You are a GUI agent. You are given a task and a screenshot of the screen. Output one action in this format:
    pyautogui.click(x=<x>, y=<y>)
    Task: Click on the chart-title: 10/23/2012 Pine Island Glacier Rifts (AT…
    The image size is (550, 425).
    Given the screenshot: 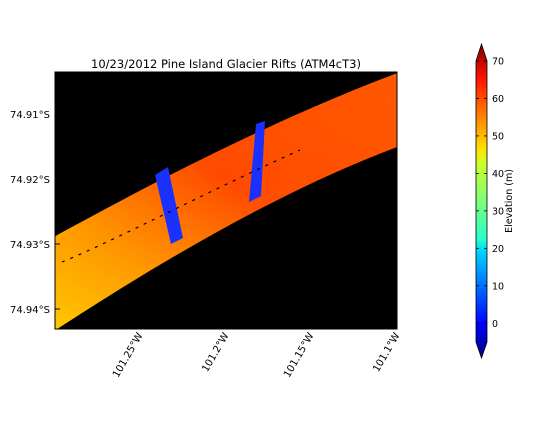 What is the action you would take?
    pyautogui.click(x=226, y=64)
    